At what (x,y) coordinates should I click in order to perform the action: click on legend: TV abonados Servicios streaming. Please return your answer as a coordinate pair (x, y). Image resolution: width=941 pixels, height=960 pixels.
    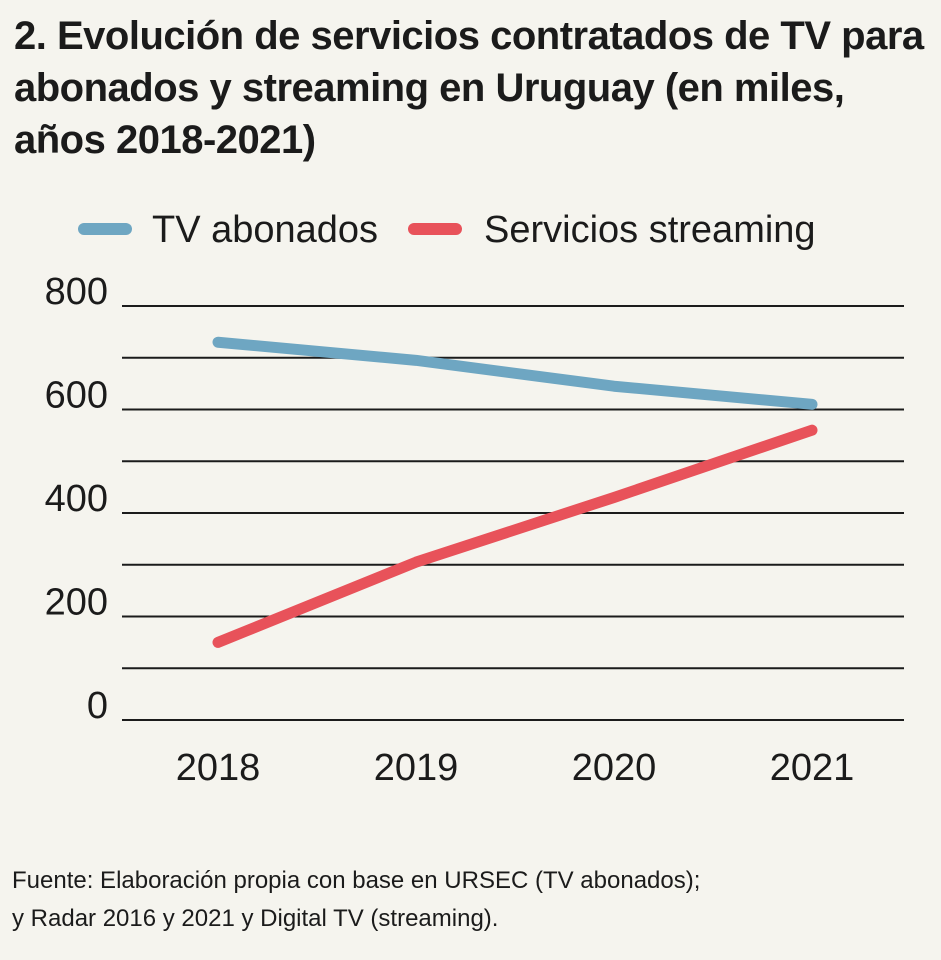
    Looking at the image, I should click on (447, 230).